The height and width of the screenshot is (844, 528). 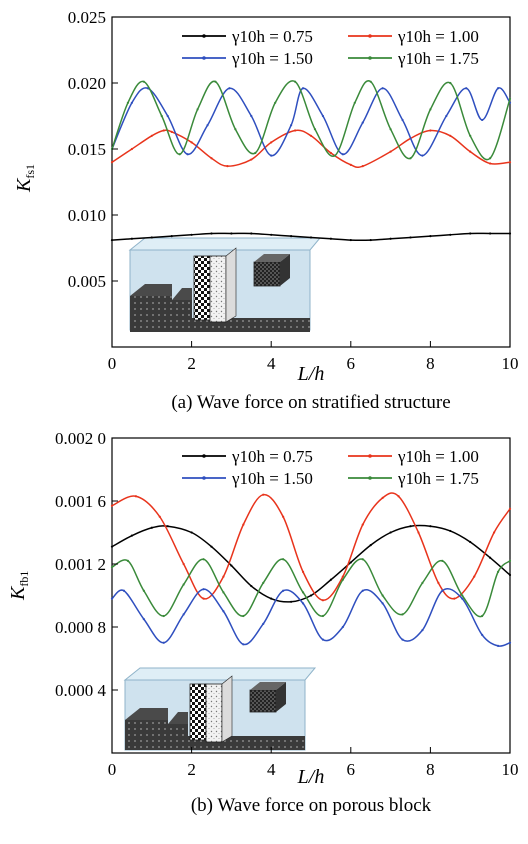 What do you see at coordinates (87, 17) in the screenshot?
I see `y-tick-label: 0.025` at bounding box center [87, 17].